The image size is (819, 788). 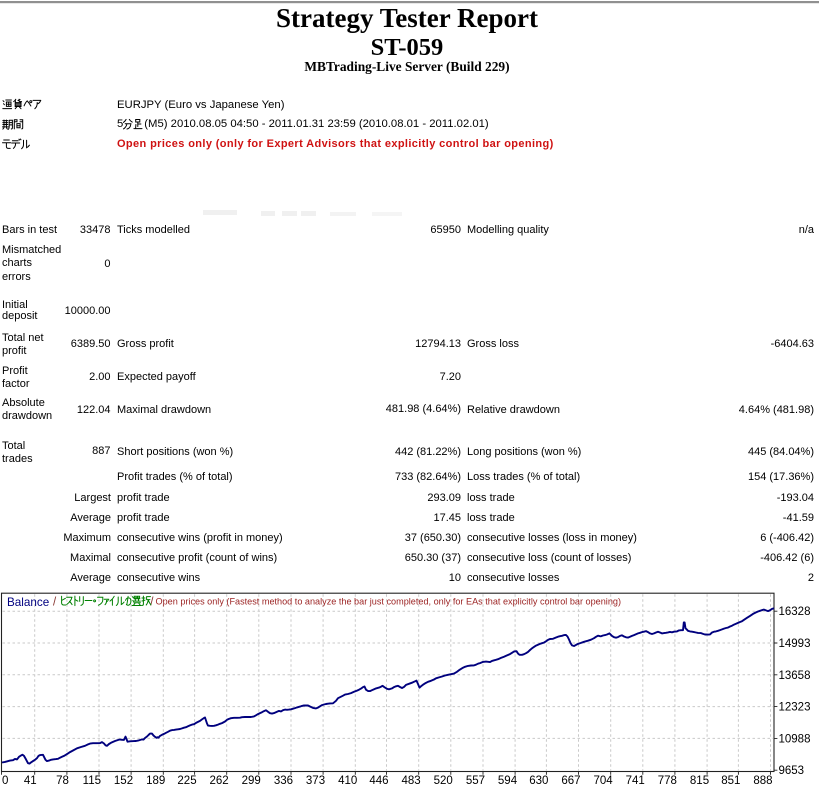 I want to click on svg-text: 9653, so click(x=792, y=771).